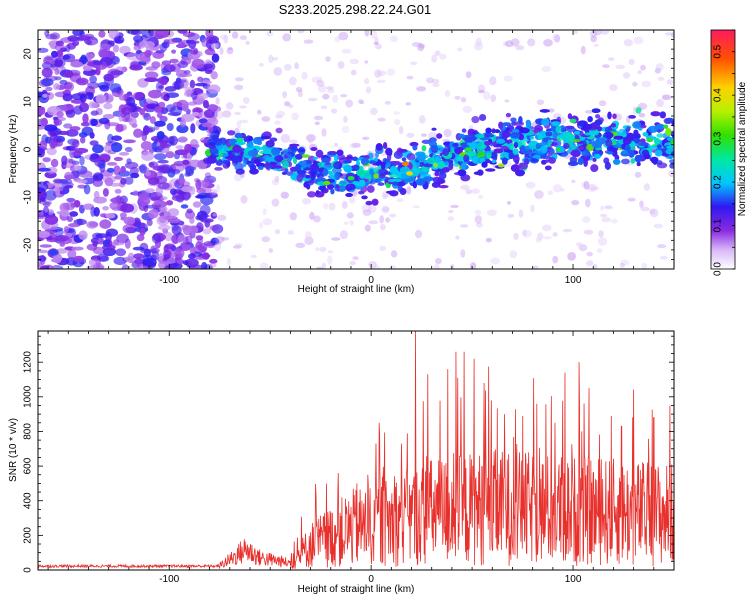 This screenshot has width=750, height=600. What do you see at coordinates (718, 51) in the screenshot?
I see `colorbar-tick-label: 0.5` at bounding box center [718, 51].